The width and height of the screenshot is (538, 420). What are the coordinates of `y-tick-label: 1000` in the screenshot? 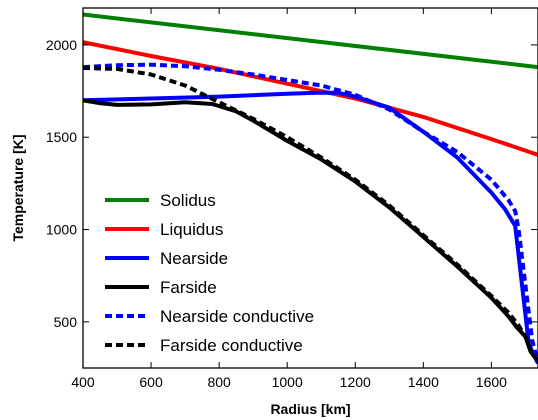 It's located at (61, 230).